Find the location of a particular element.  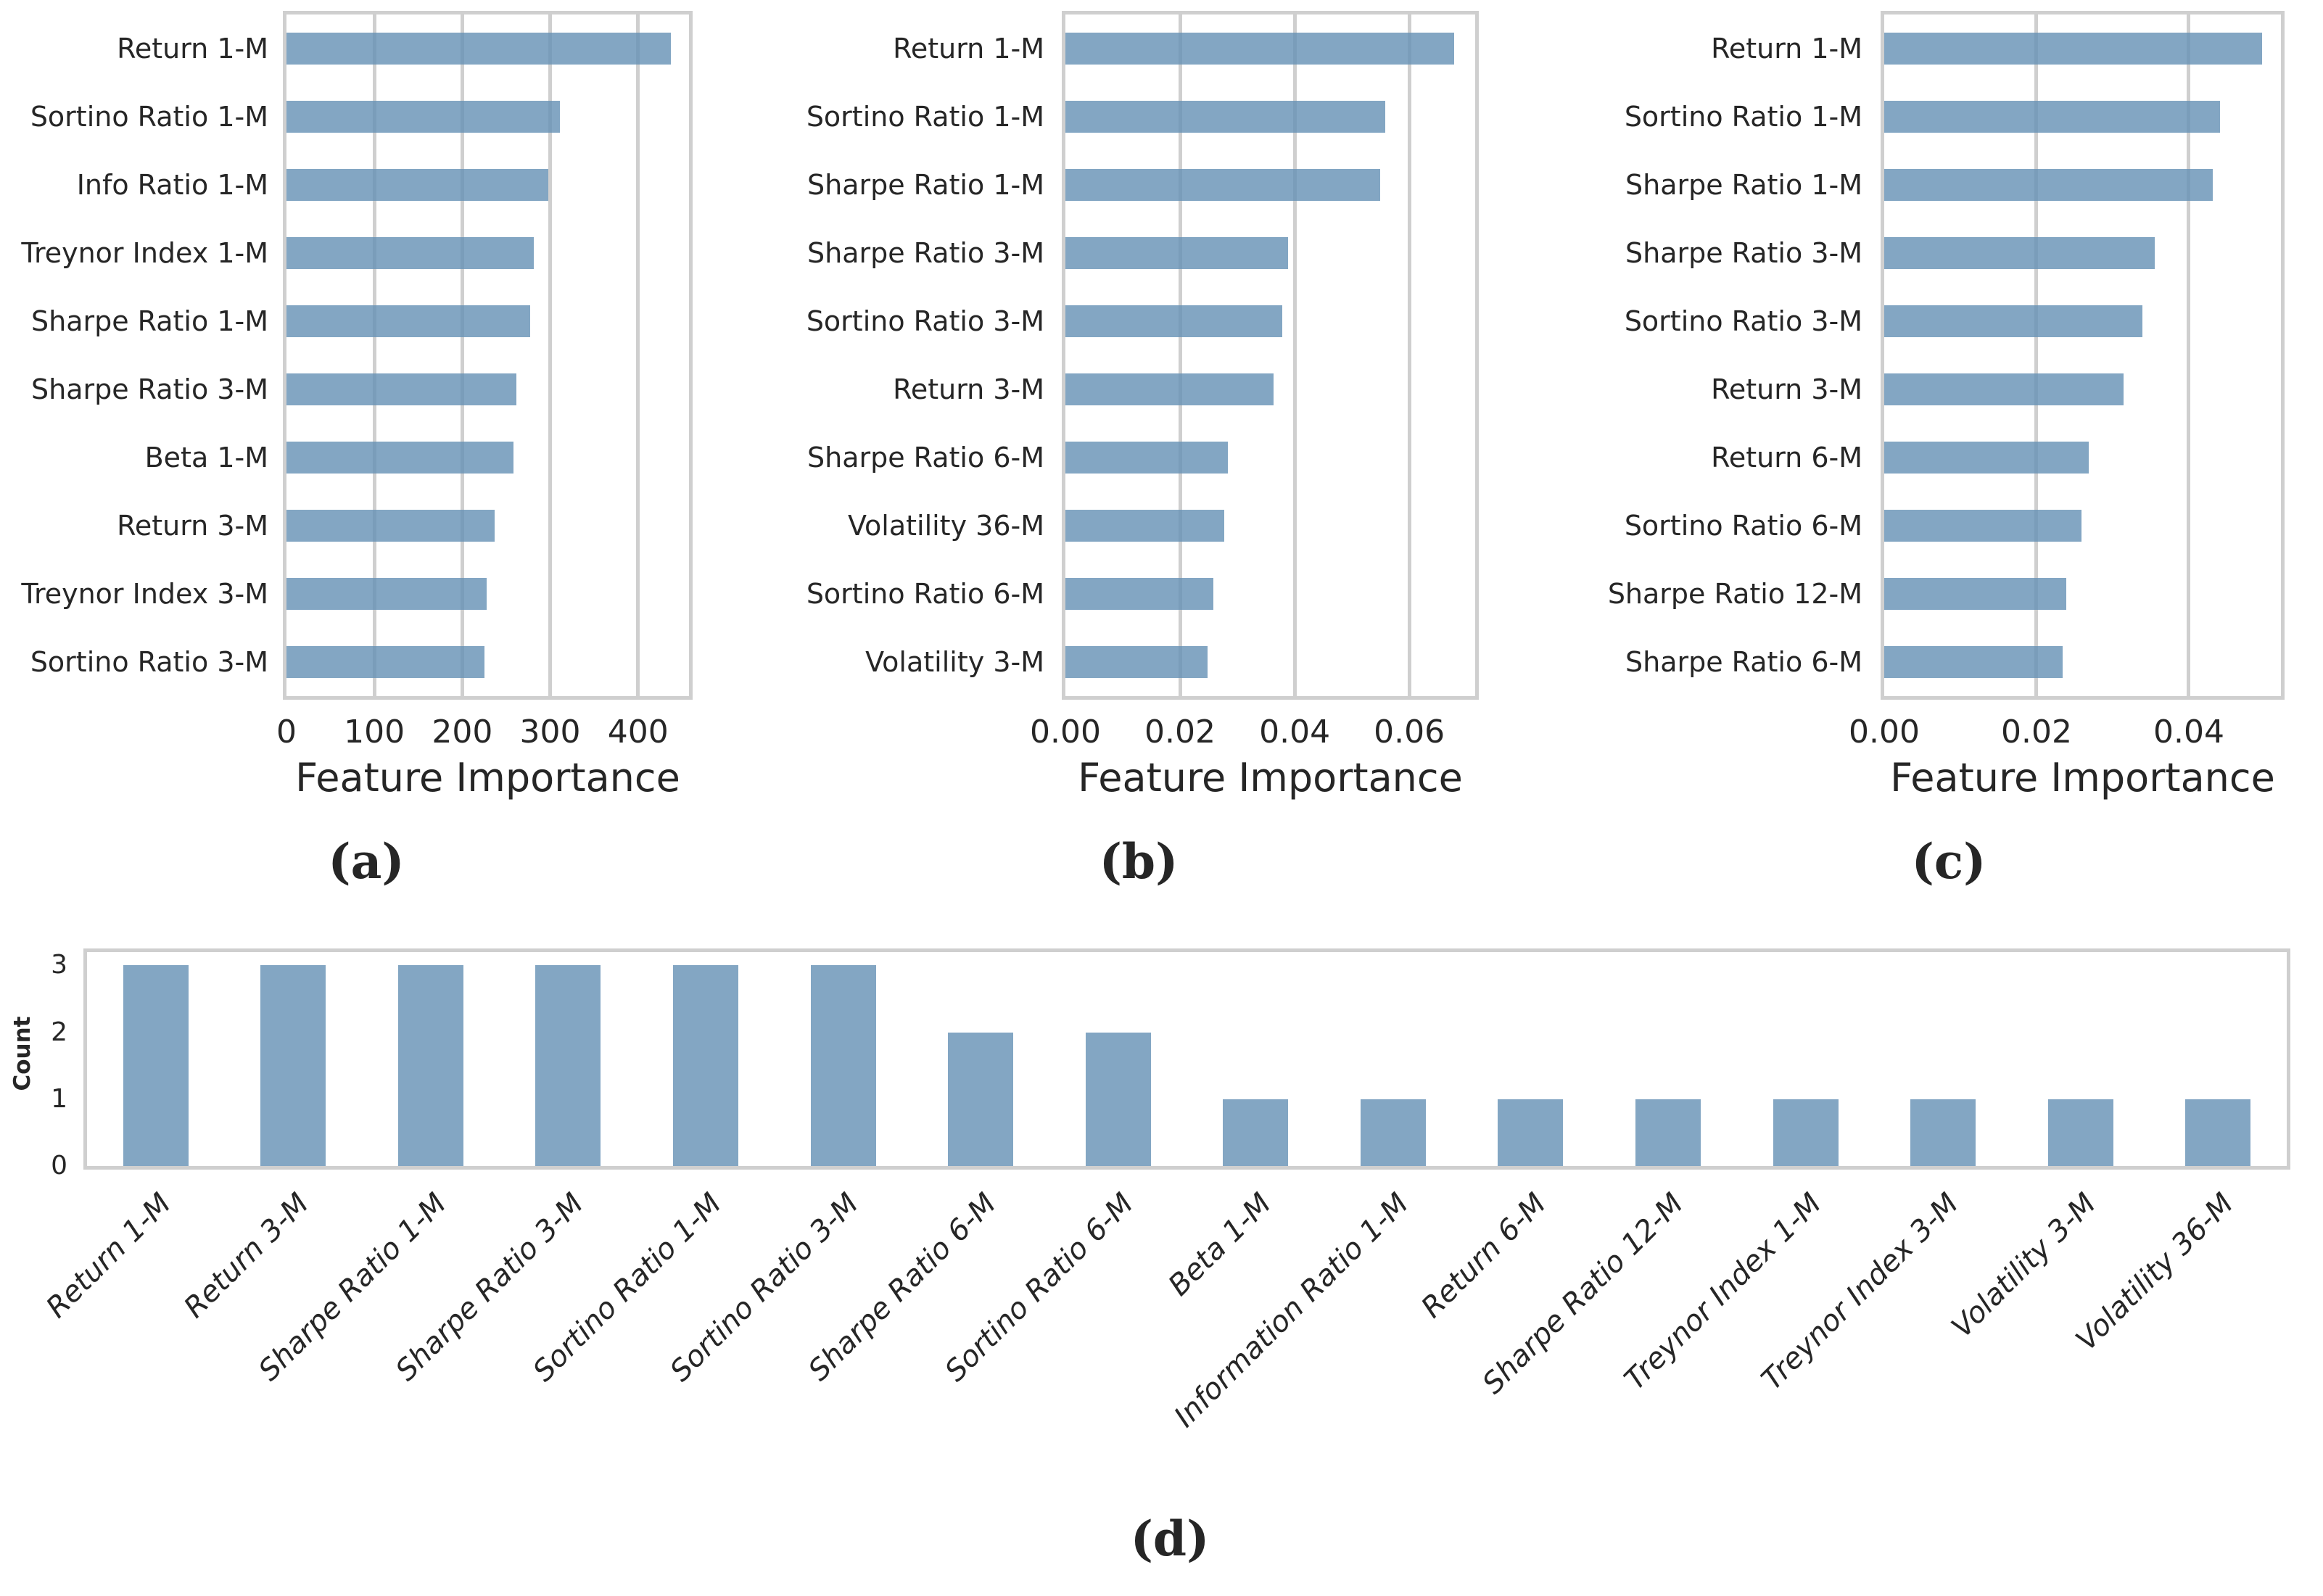

x-category-label-beta-1-m: Beta 1-M is located at coordinates (1220, 1244).